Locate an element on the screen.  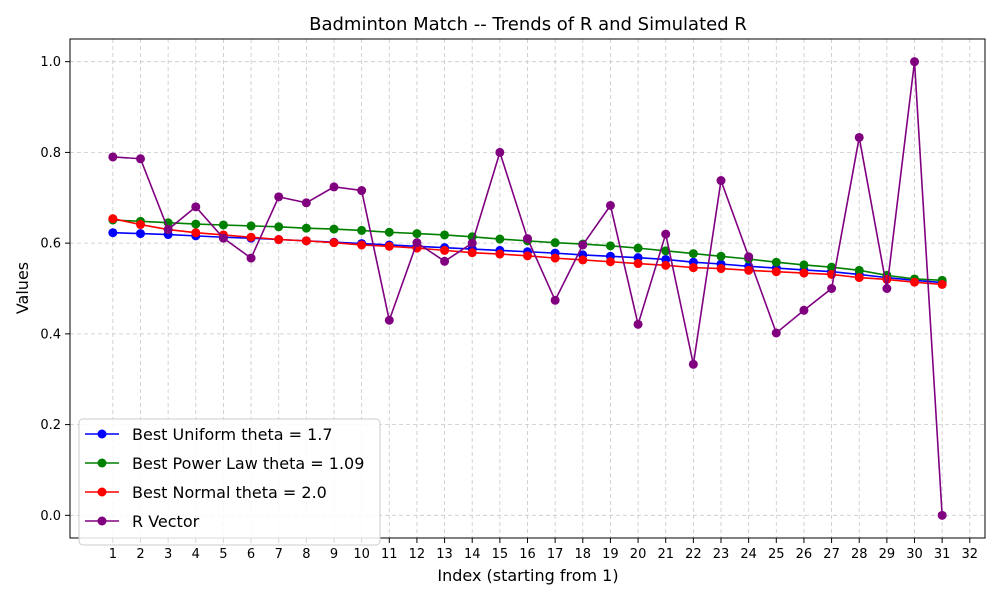
x-tick-label: 10 is located at coordinates (361, 554).